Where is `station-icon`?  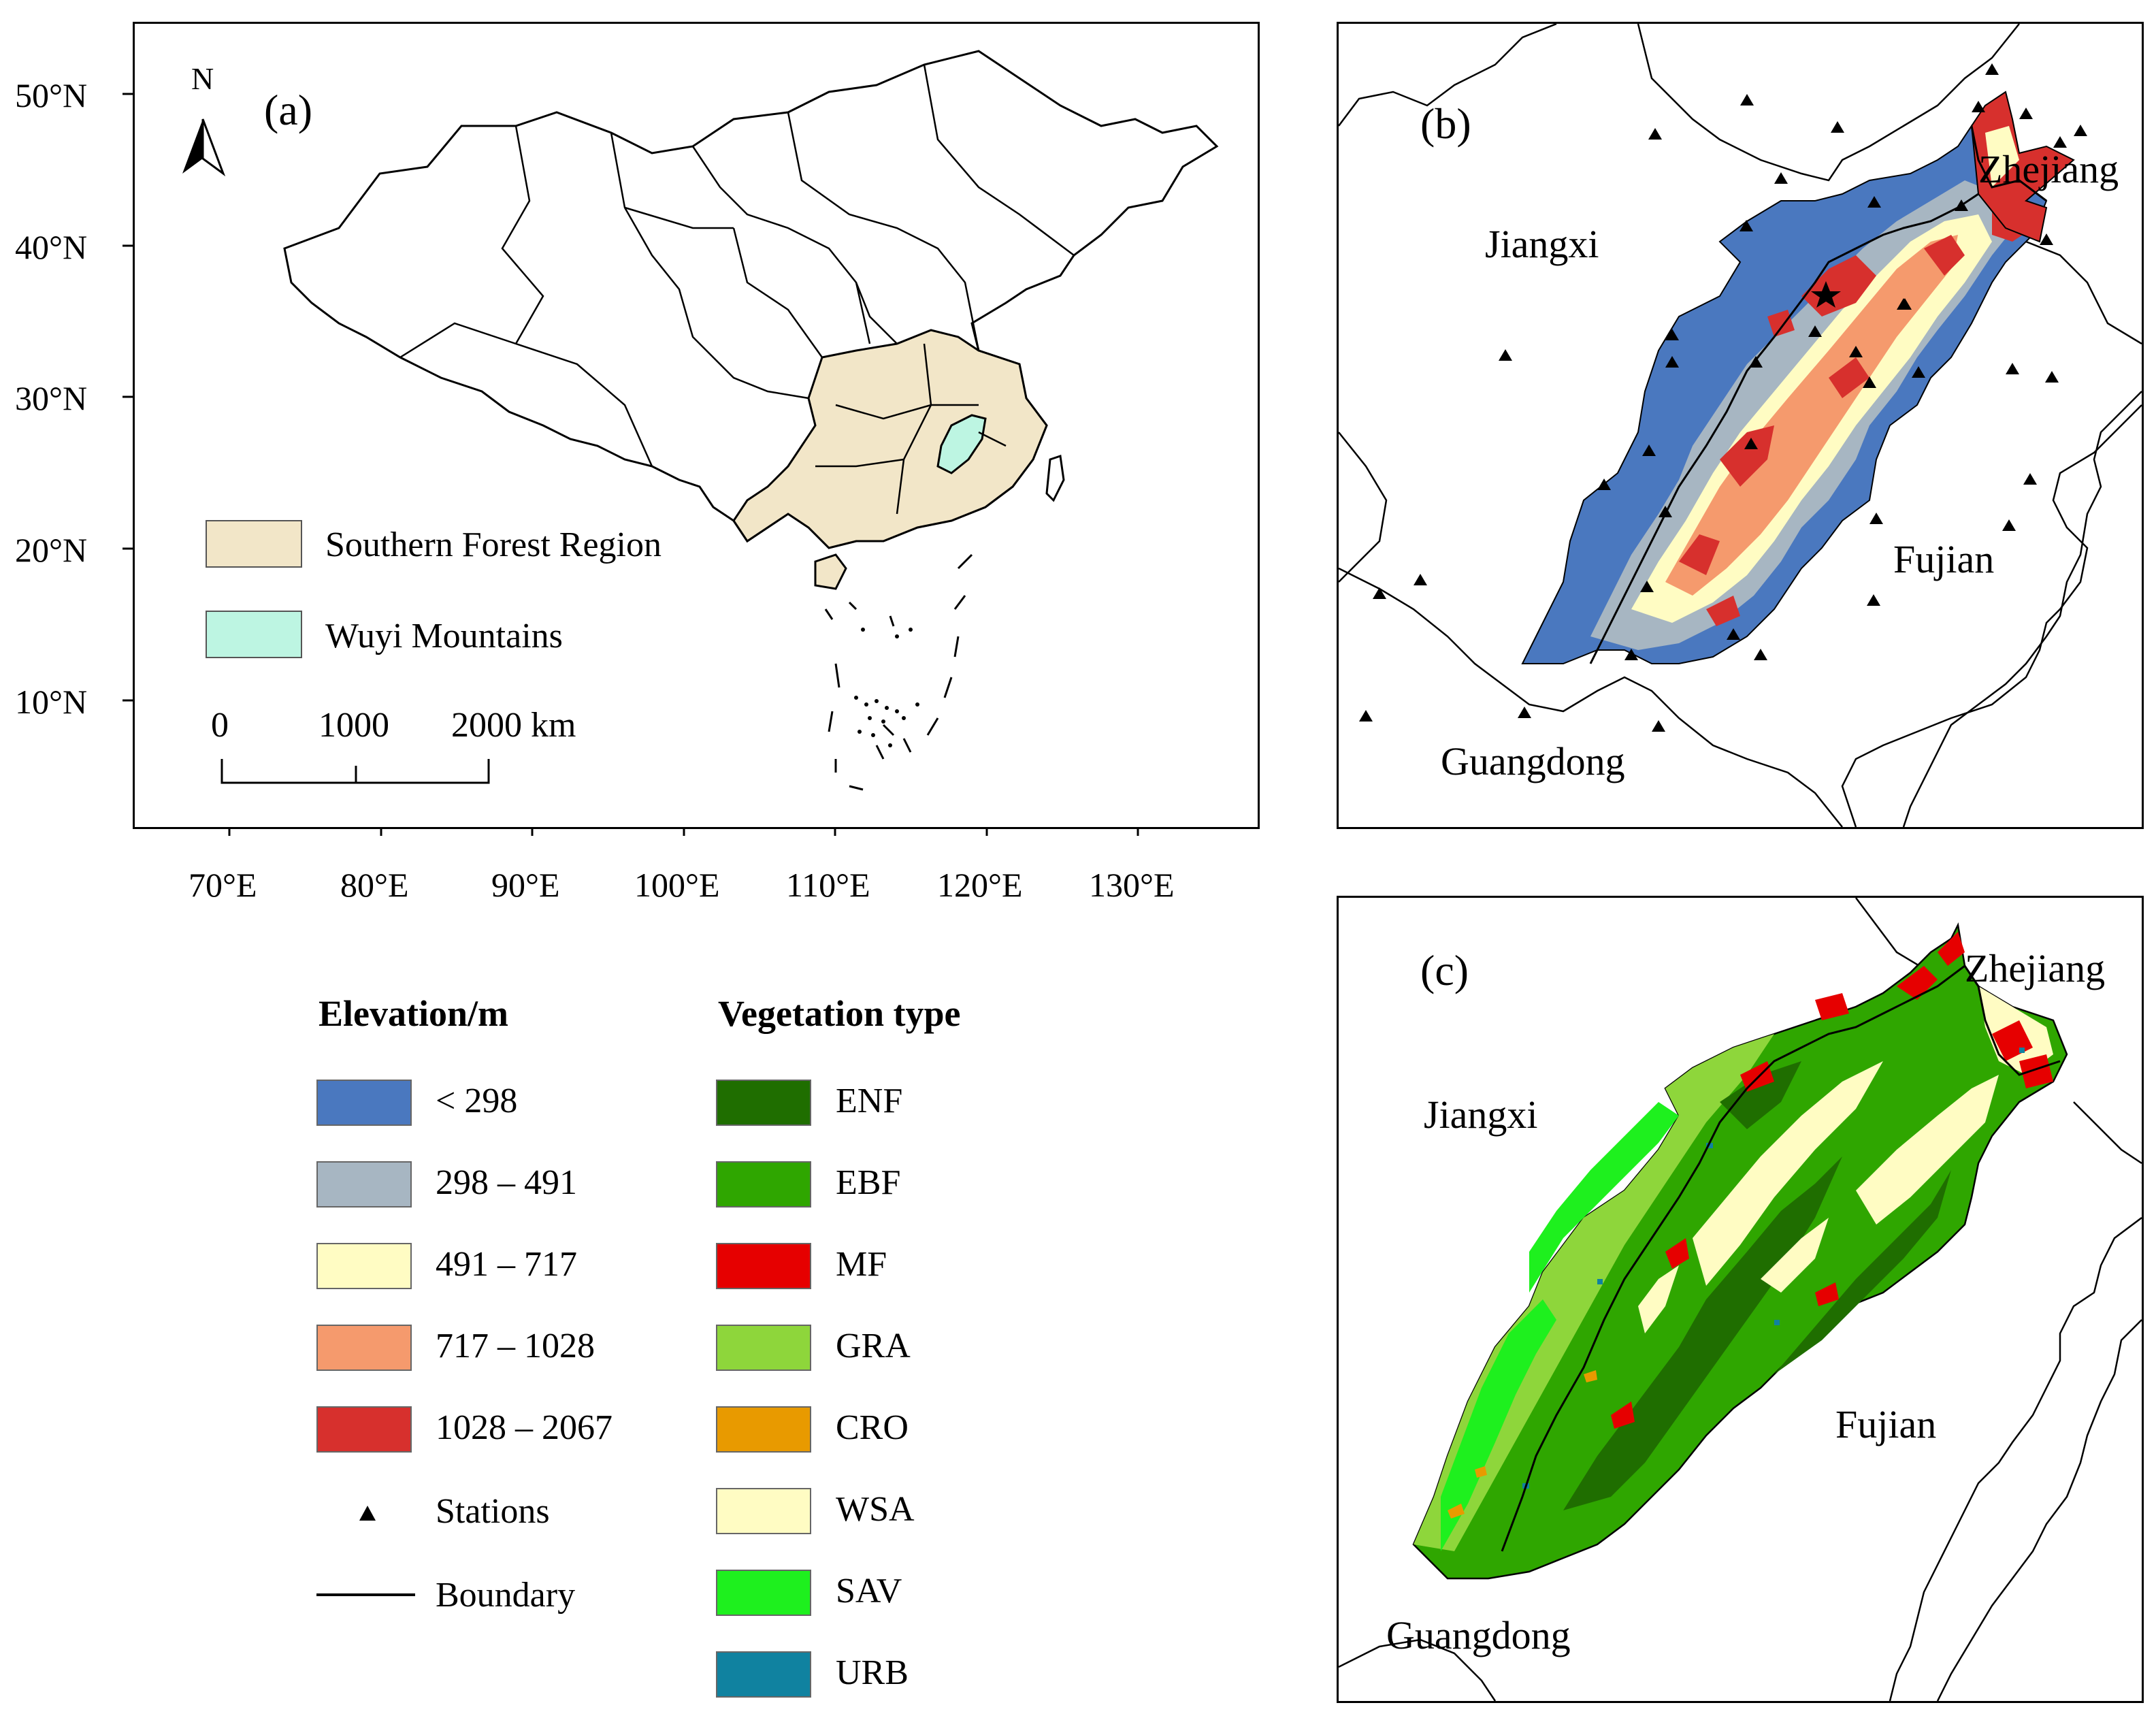 station-icon is located at coordinates (367, 1513).